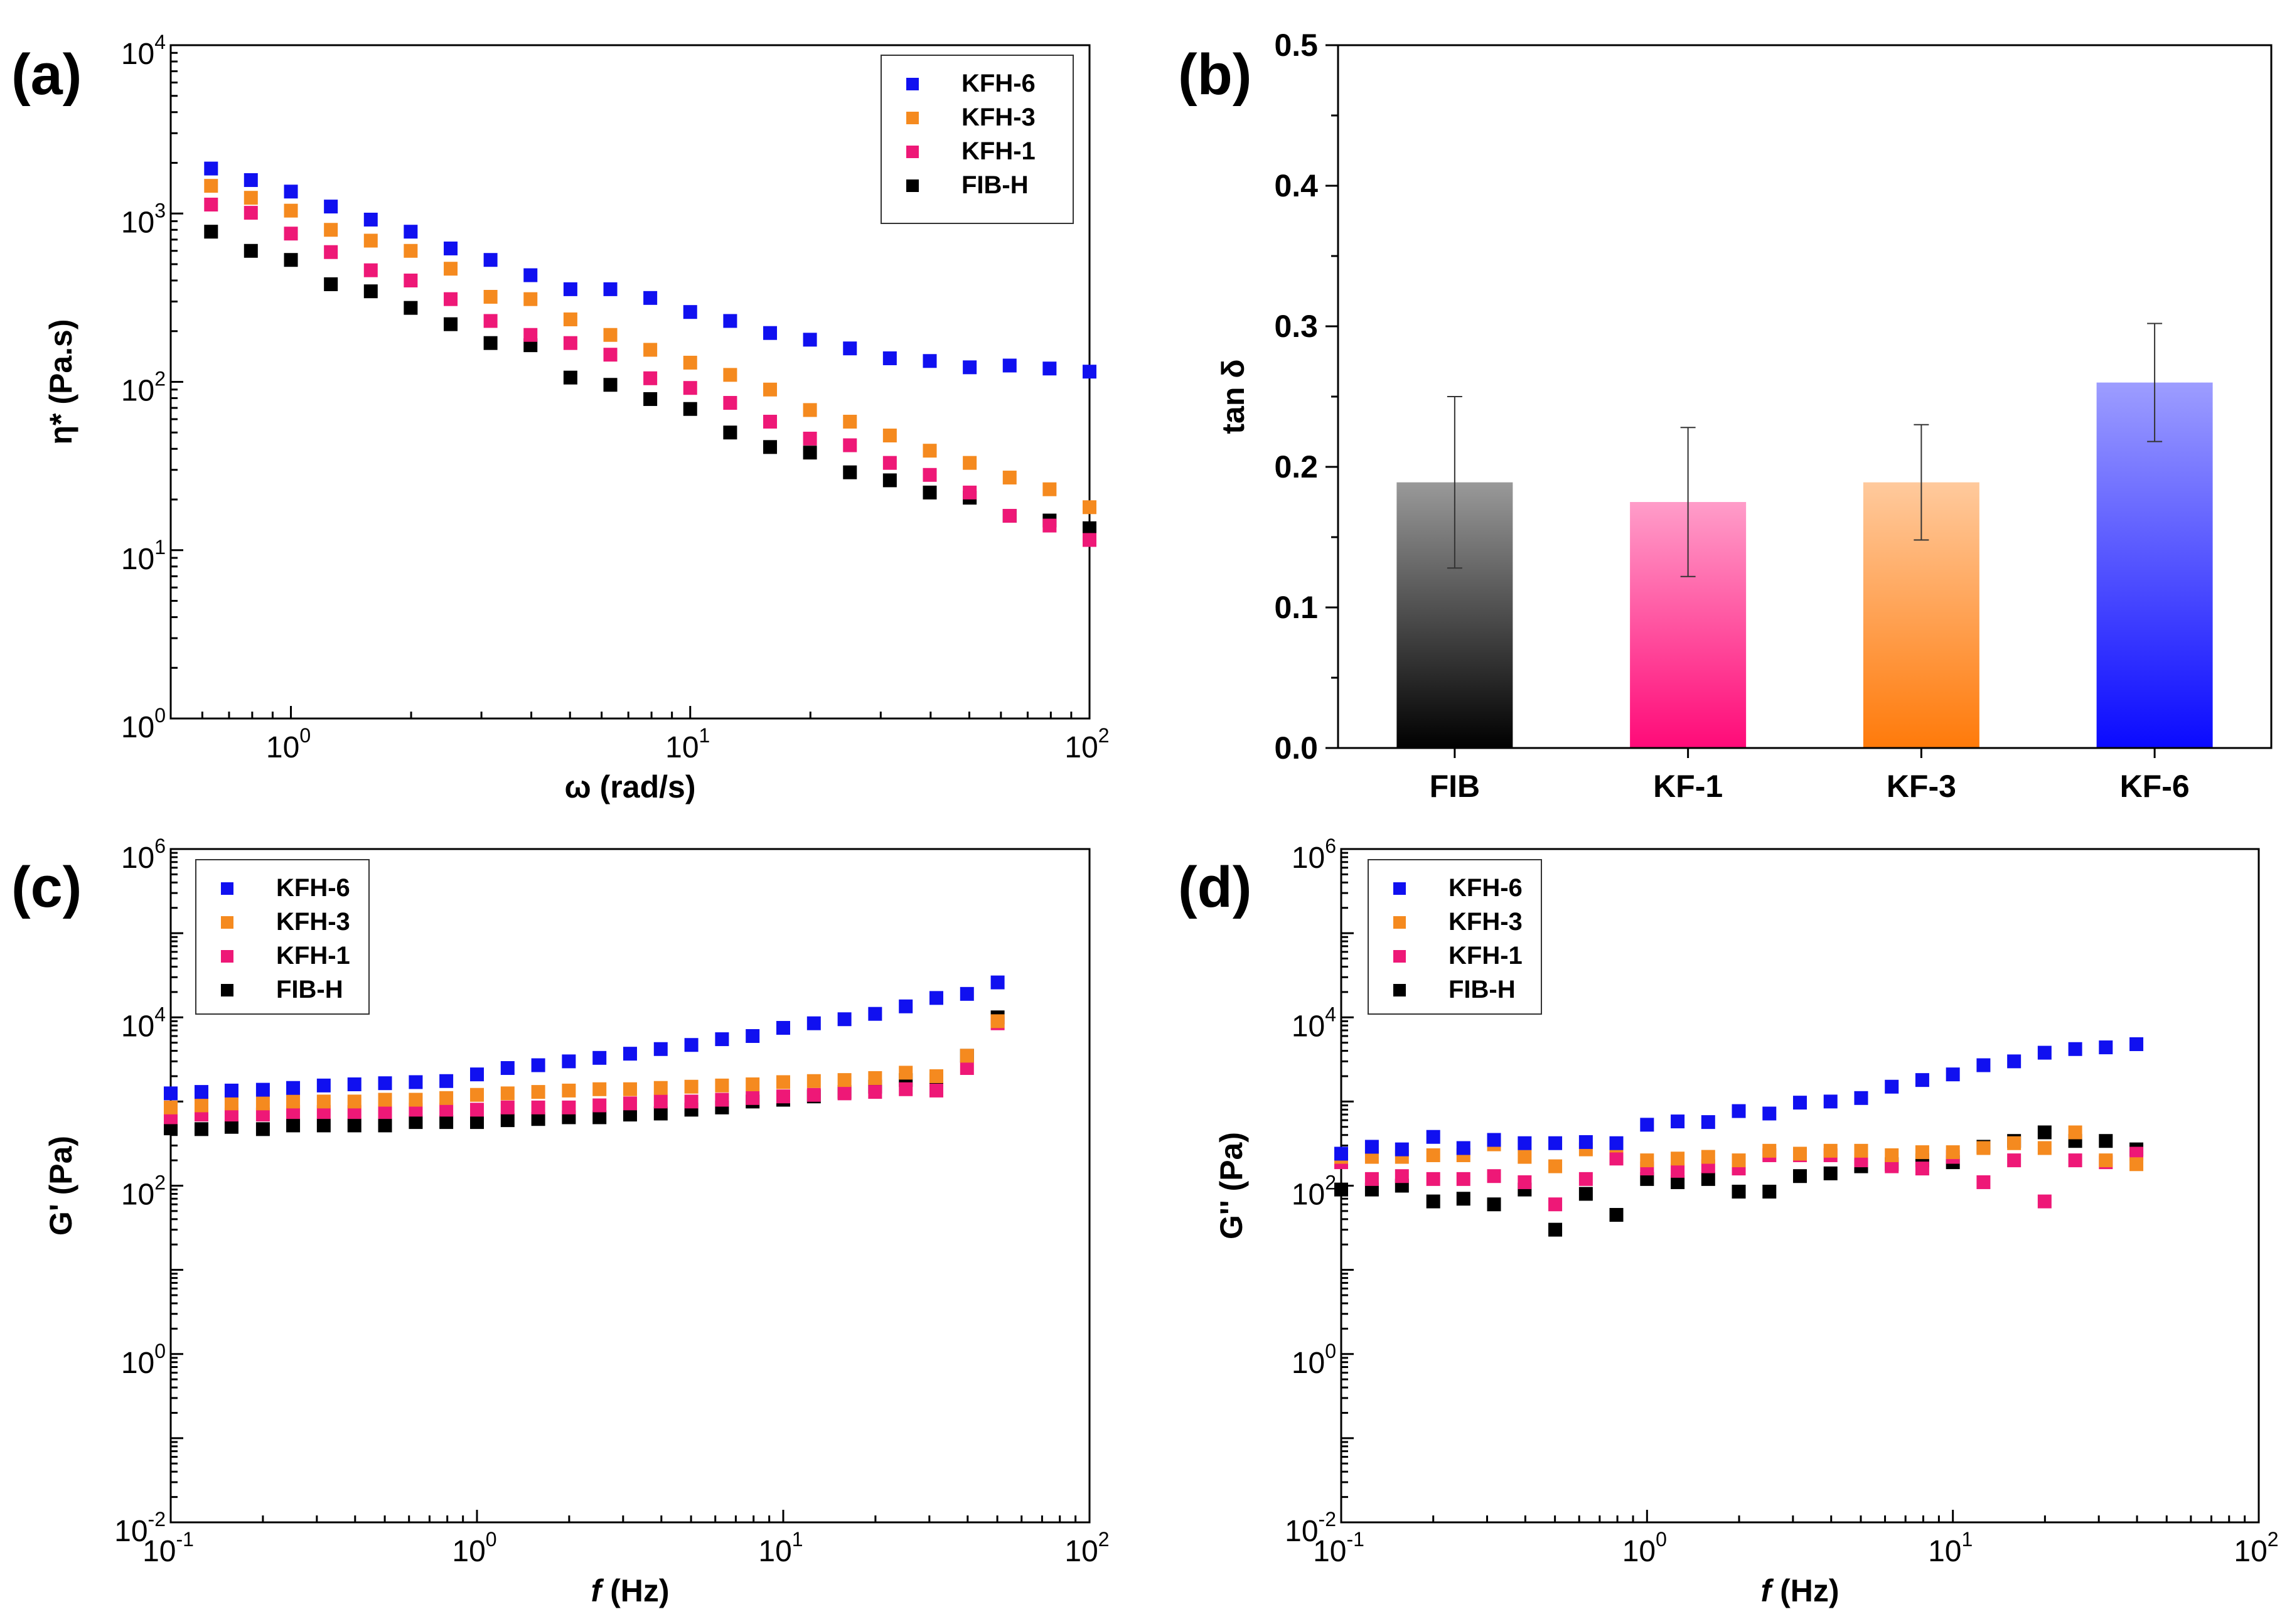 This screenshot has height=1624, width=2292. Describe the element at coordinates (978, 139) in the screenshot. I see `legend: KFH-6 KFH-3 KFH-1 FIB-H` at that location.